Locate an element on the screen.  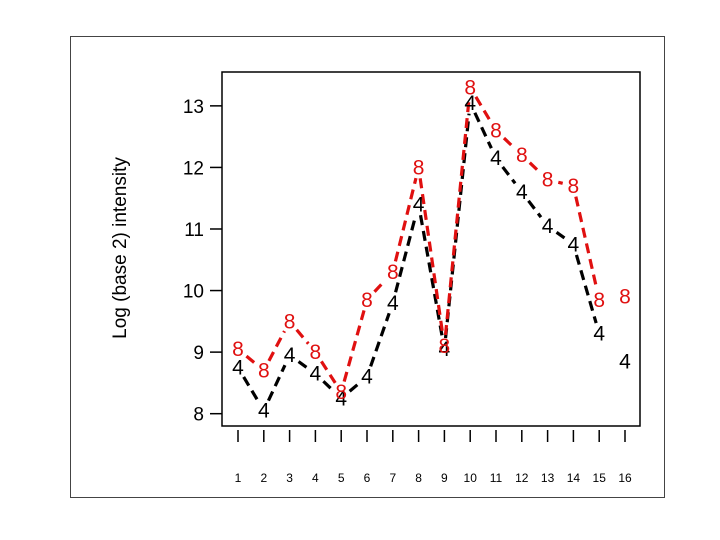
x-tick-label: 10 is located at coordinates (471, 478).